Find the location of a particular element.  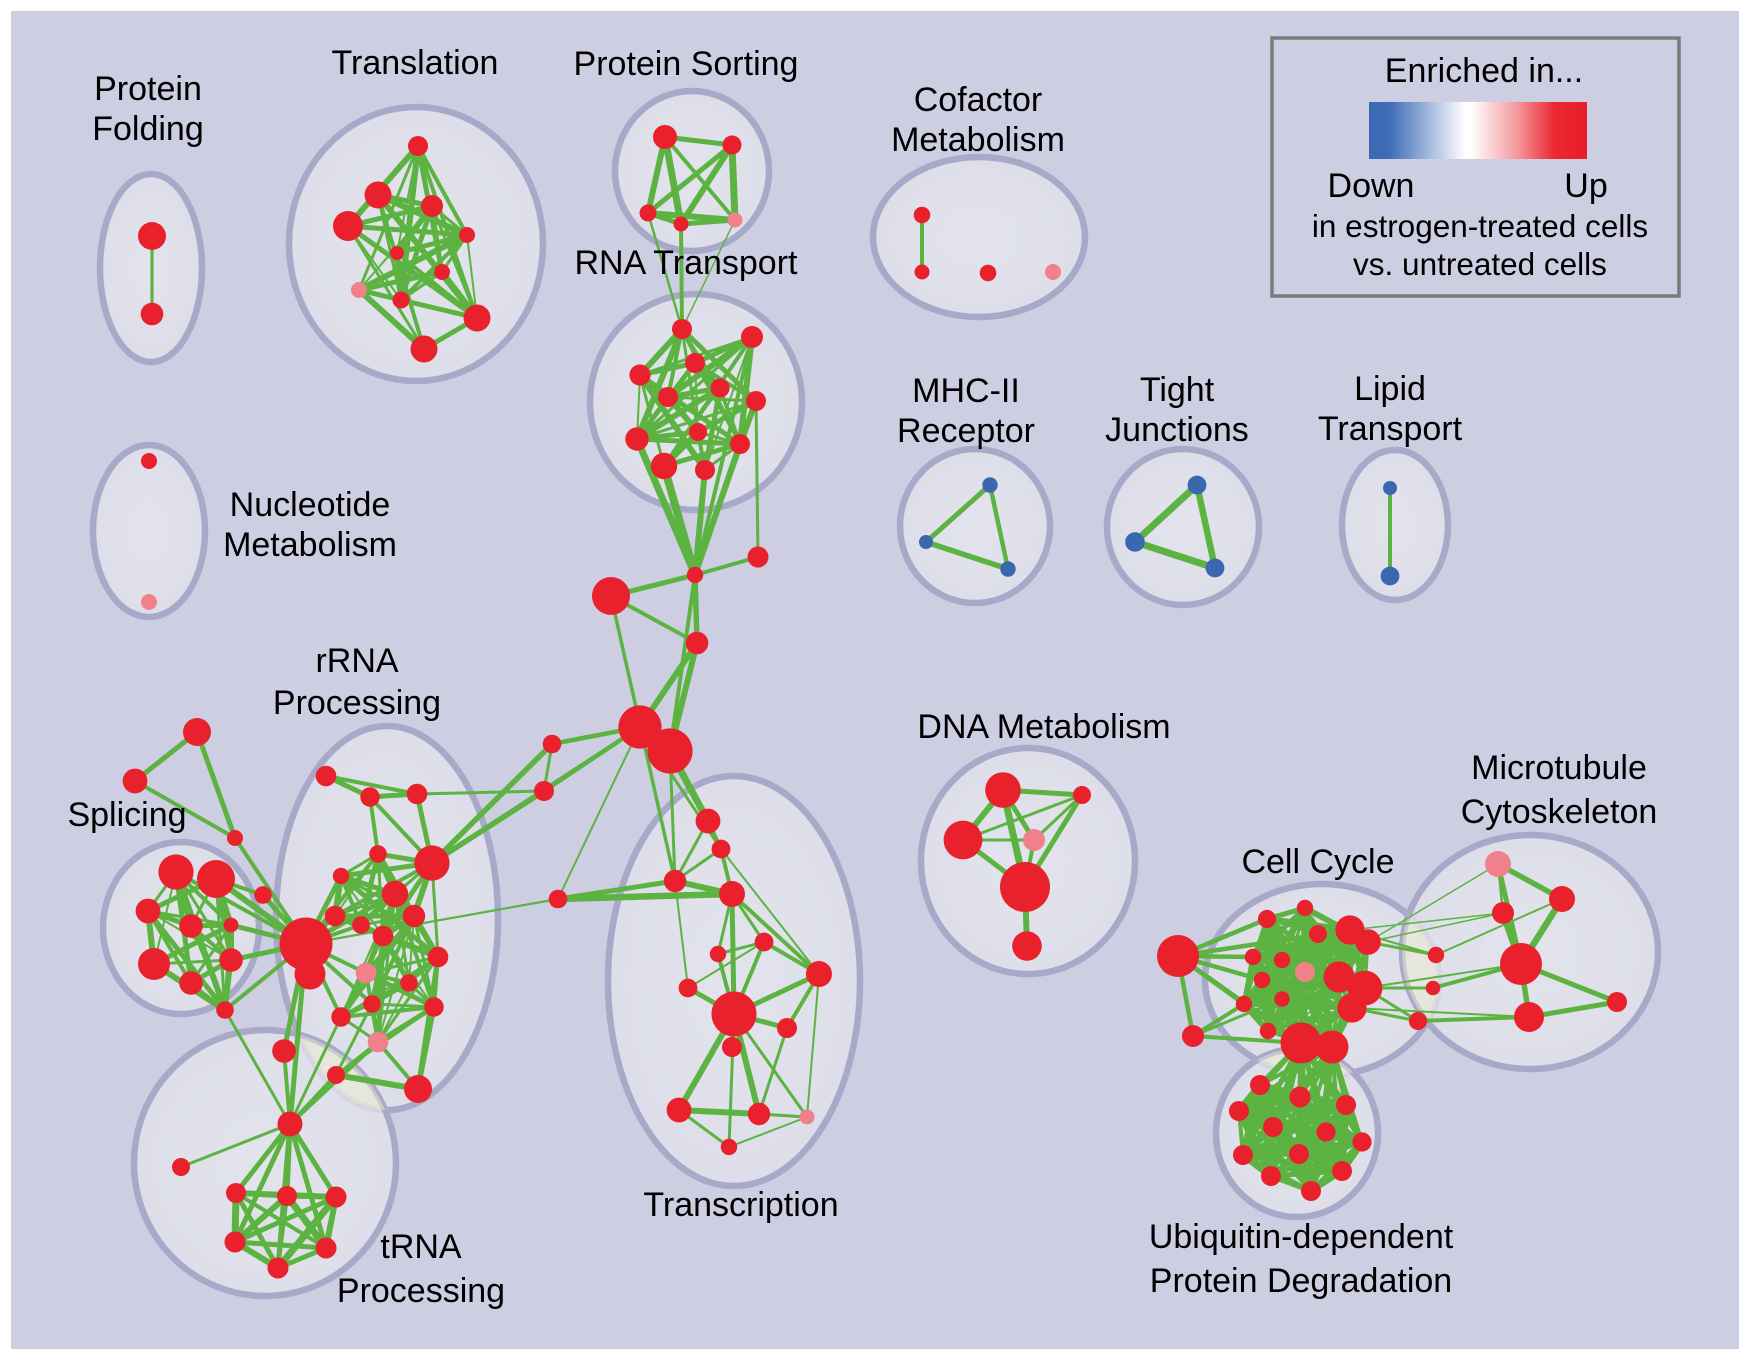

svg-text: Folding is located at coordinates (148, 129).